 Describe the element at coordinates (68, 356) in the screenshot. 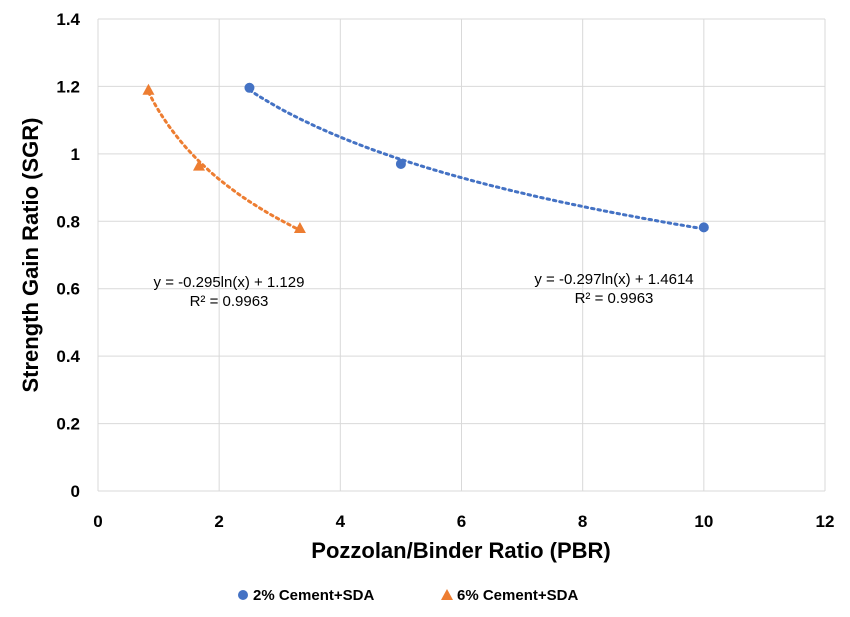

I see `y-tick-label: 0.4` at that location.